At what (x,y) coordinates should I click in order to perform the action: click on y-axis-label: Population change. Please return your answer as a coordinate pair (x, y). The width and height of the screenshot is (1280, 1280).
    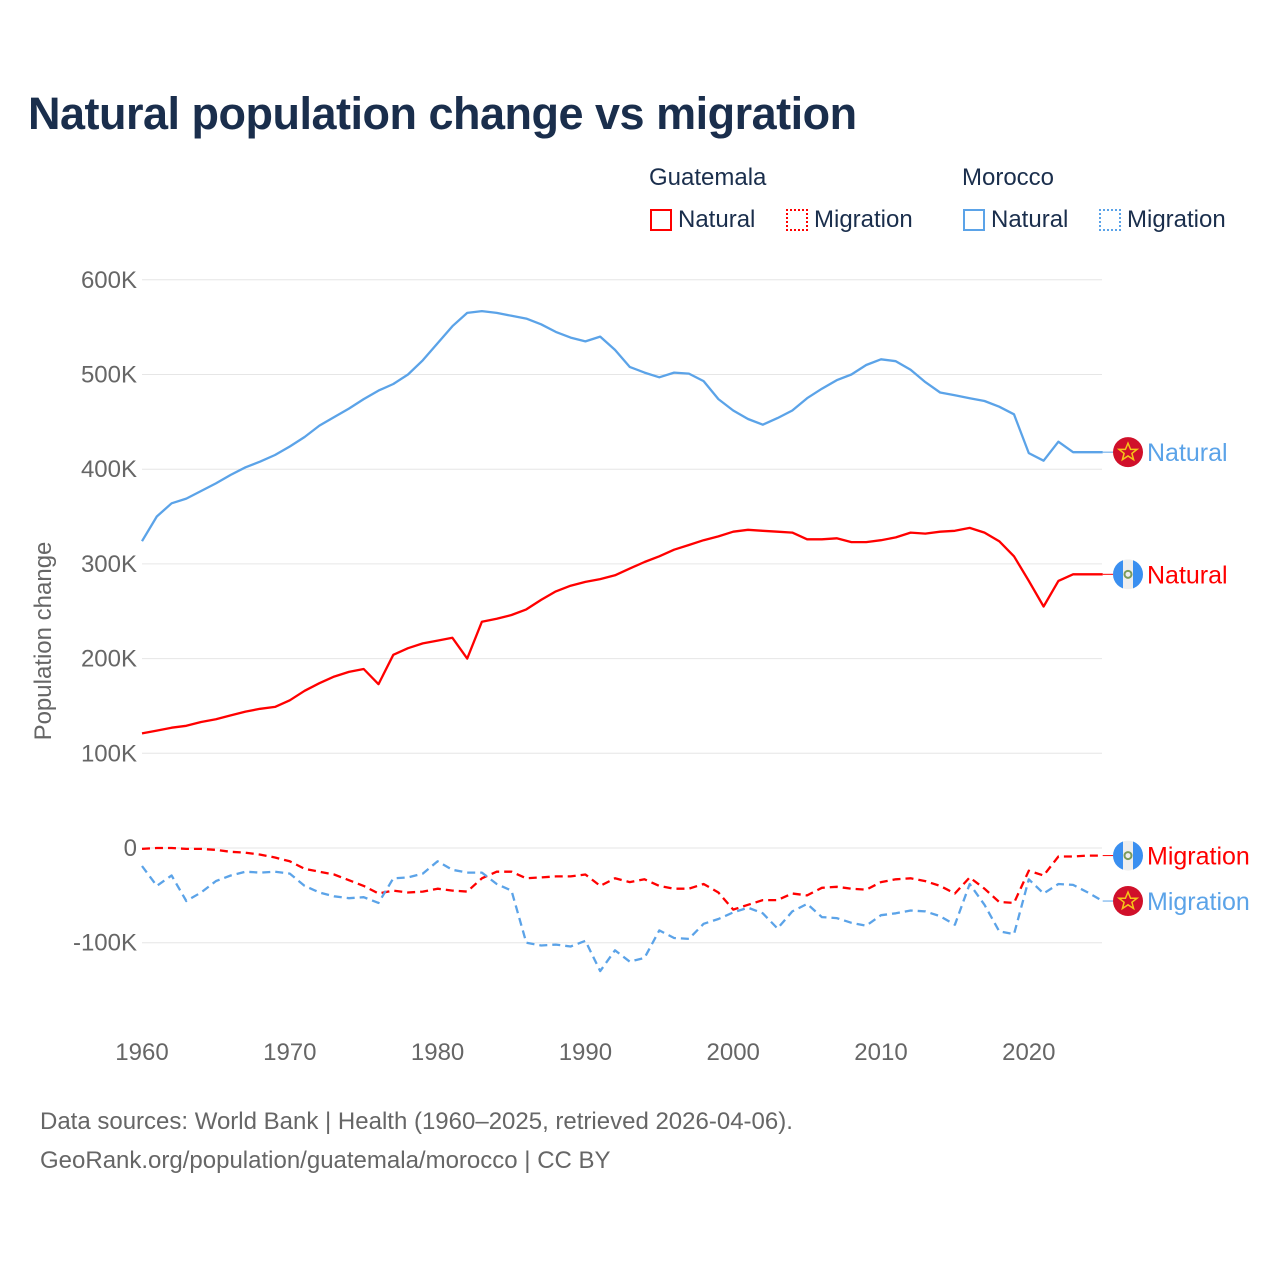
    Looking at the image, I should click on (43, 641).